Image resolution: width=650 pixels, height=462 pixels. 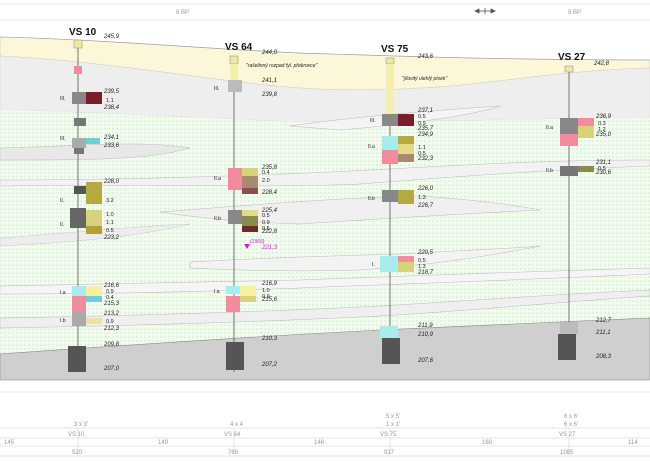 I want to click on svg-text: 215,6, so click(x=269, y=300).